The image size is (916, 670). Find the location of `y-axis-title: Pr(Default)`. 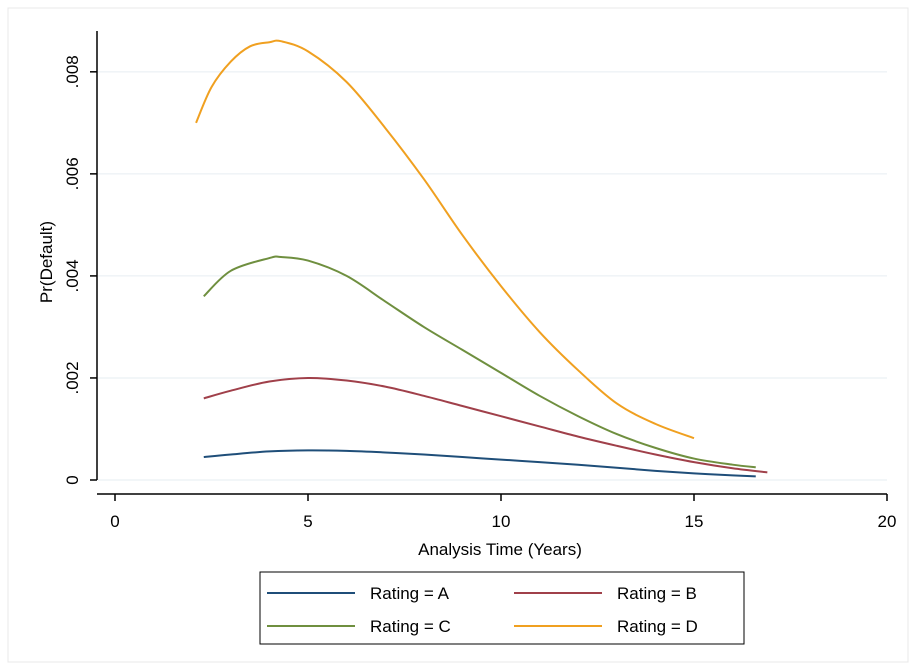

y-axis-title: Pr(Default) is located at coordinates (46, 262).